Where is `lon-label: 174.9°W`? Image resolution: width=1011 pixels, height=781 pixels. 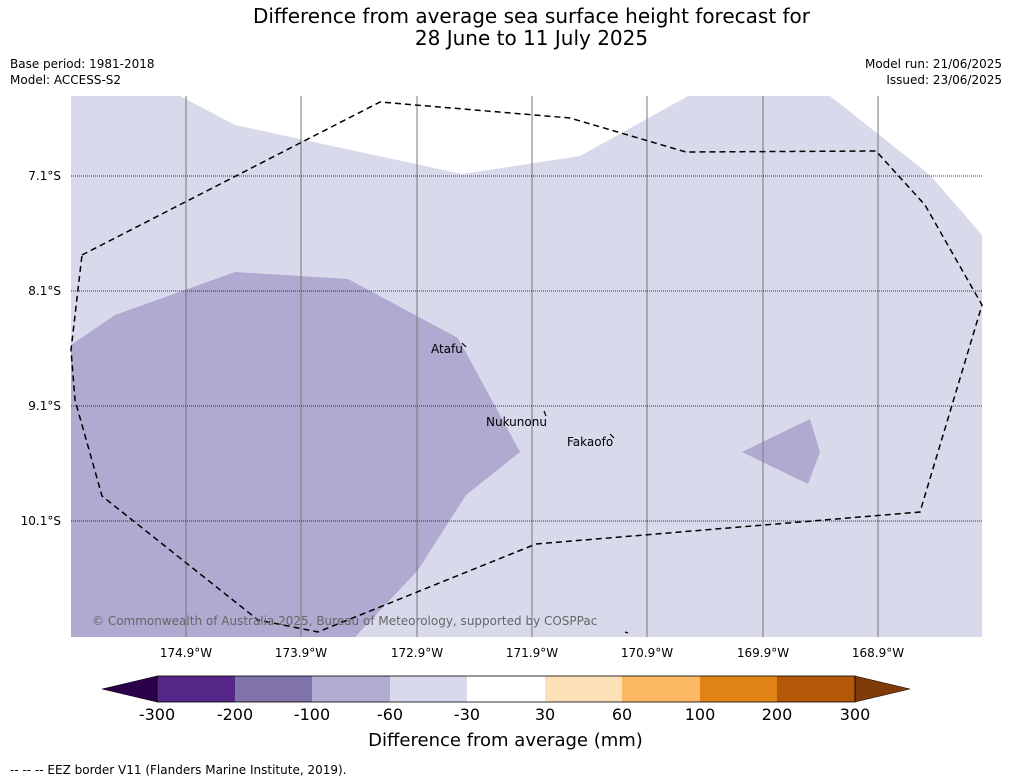
lon-label: 174.9°W is located at coordinates (186, 653).